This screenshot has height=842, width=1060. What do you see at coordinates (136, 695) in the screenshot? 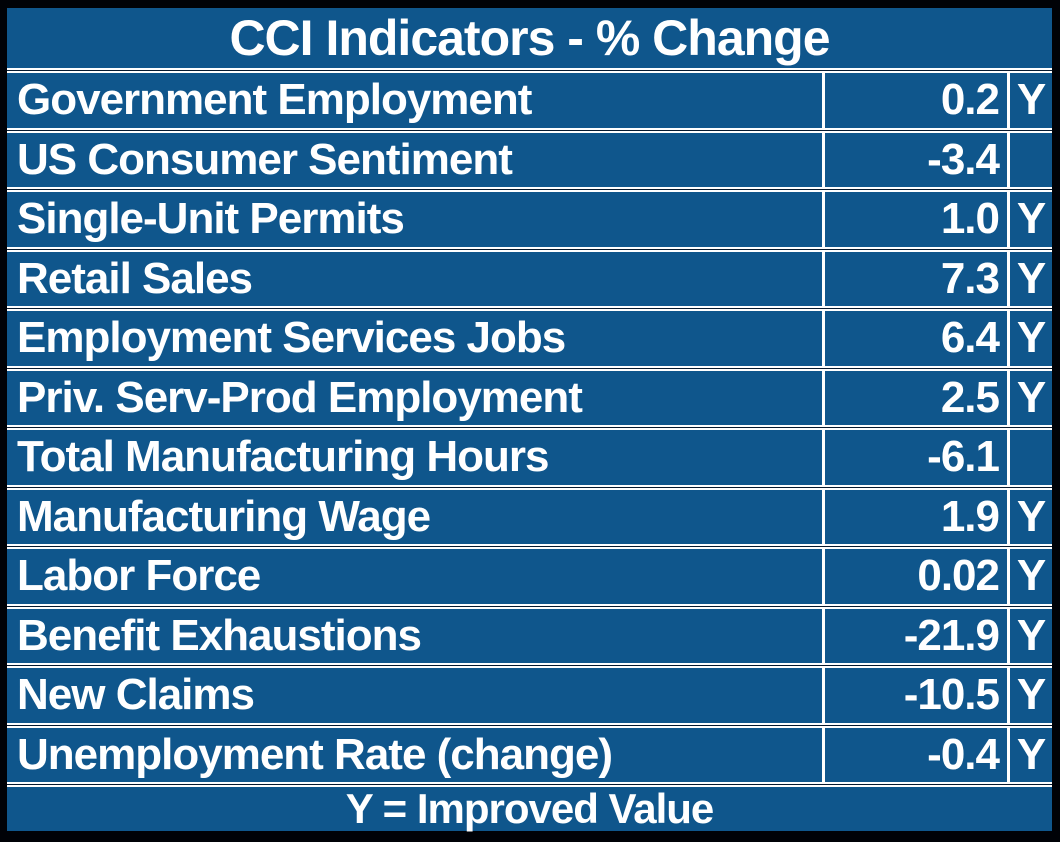
I see `indicator-name-cell: New Claims` at bounding box center [136, 695].